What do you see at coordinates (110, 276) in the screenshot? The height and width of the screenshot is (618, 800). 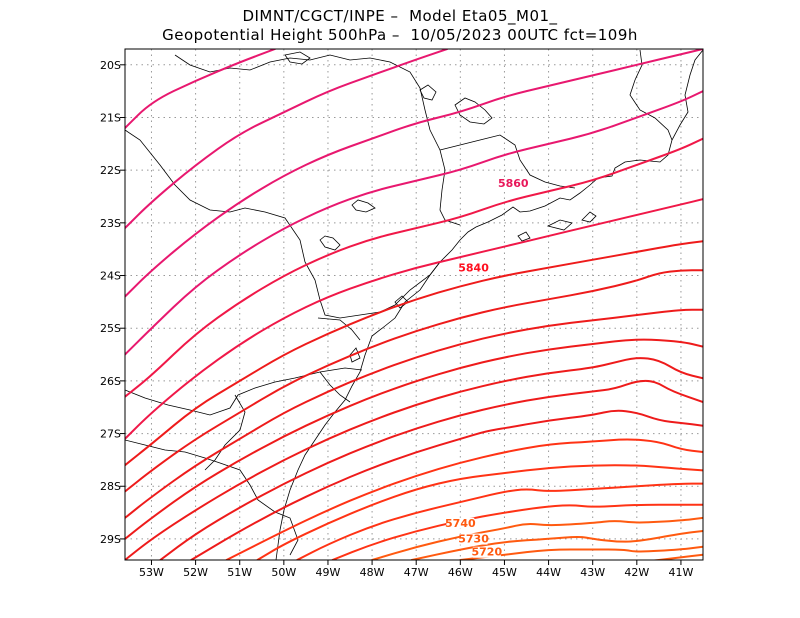 I see `lat-tick-label: 24S` at bounding box center [110, 276].